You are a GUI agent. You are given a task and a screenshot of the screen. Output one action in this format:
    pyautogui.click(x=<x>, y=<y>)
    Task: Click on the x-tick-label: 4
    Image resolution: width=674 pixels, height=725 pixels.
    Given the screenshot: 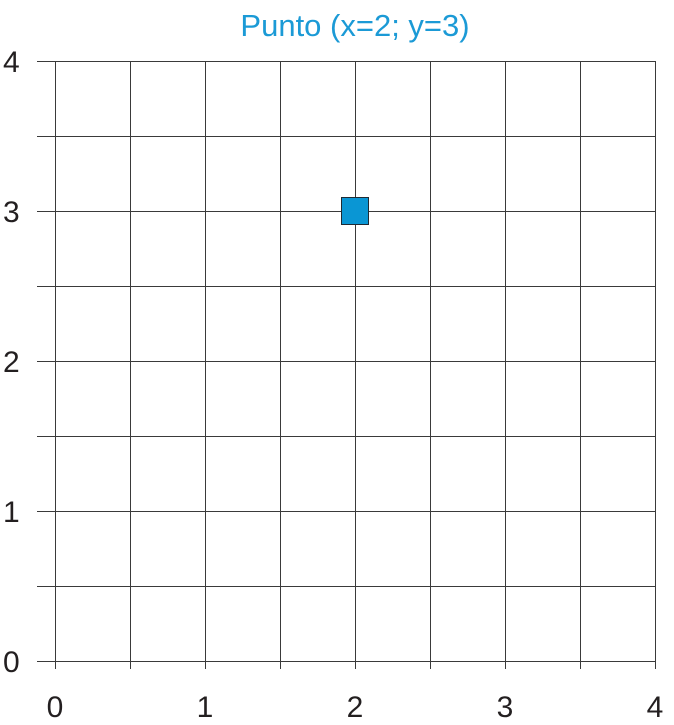 What is the action you would take?
    pyautogui.click(x=655, y=707)
    